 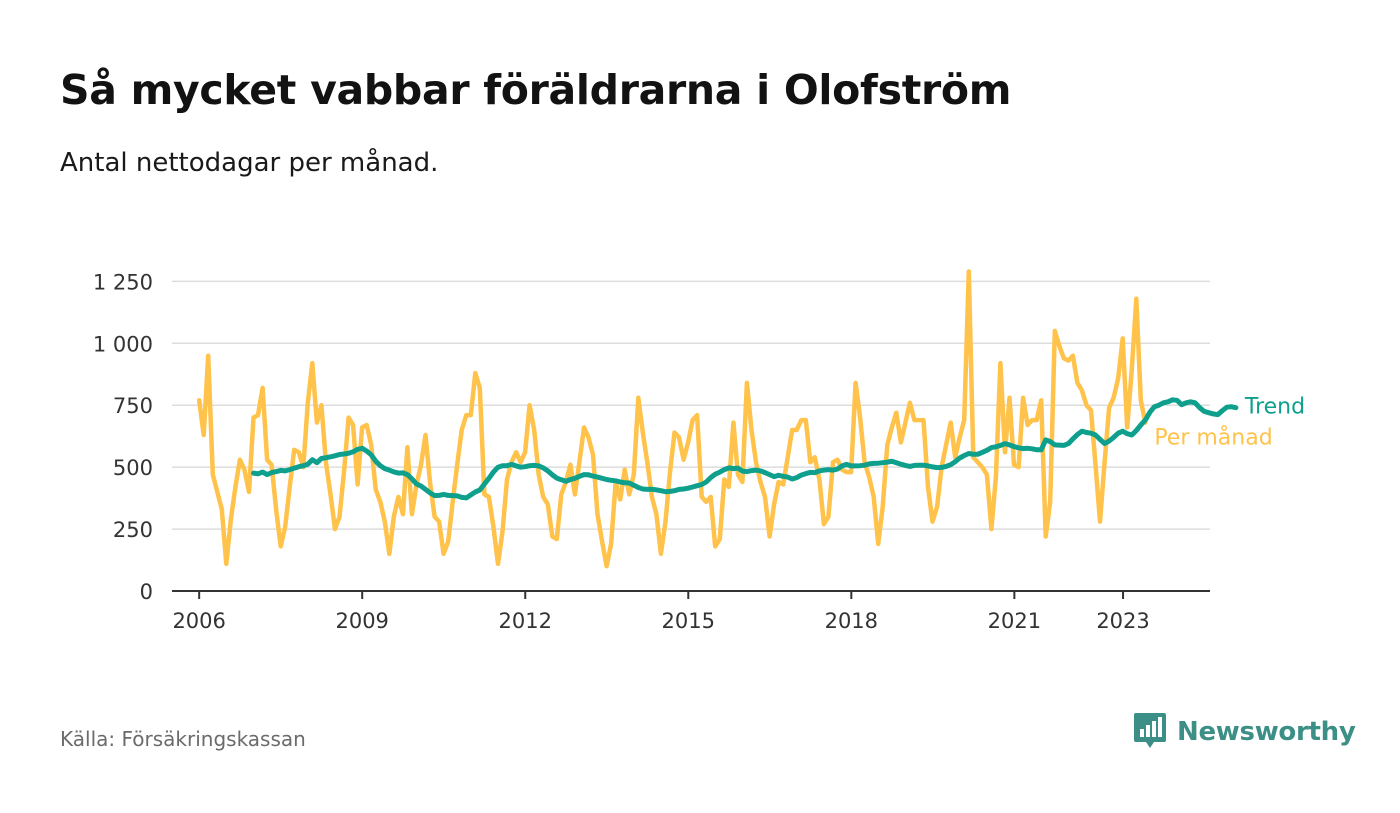 What do you see at coordinates (661, 612) in the screenshot?
I see `x-axis-ticks: 2006 2009 2012 2015 2018 2021 2023` at bounding box center [661, 612].